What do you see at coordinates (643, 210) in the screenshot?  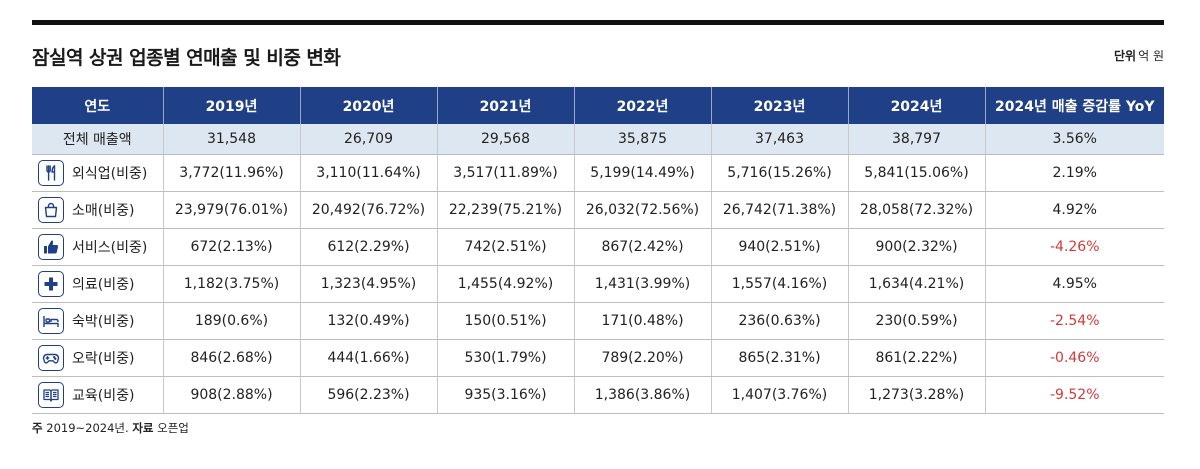 I see `table-cell: 26,032(72.56%)` at bounding box center [643, 210].